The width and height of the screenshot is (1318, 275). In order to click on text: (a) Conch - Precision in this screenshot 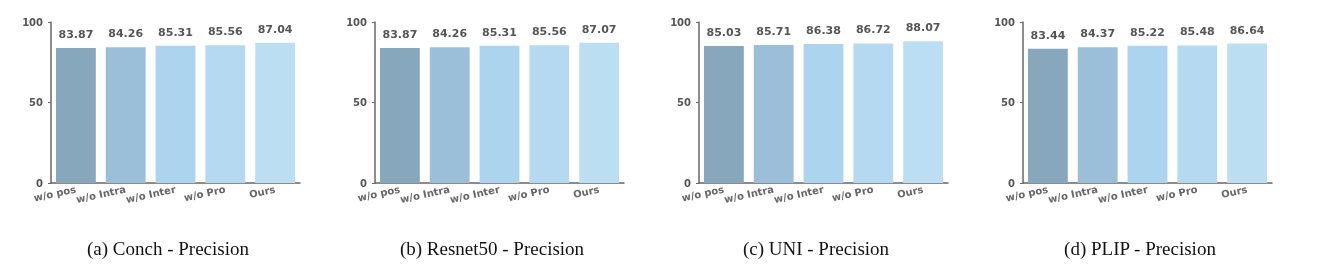, I will do `click(168, 249)`.